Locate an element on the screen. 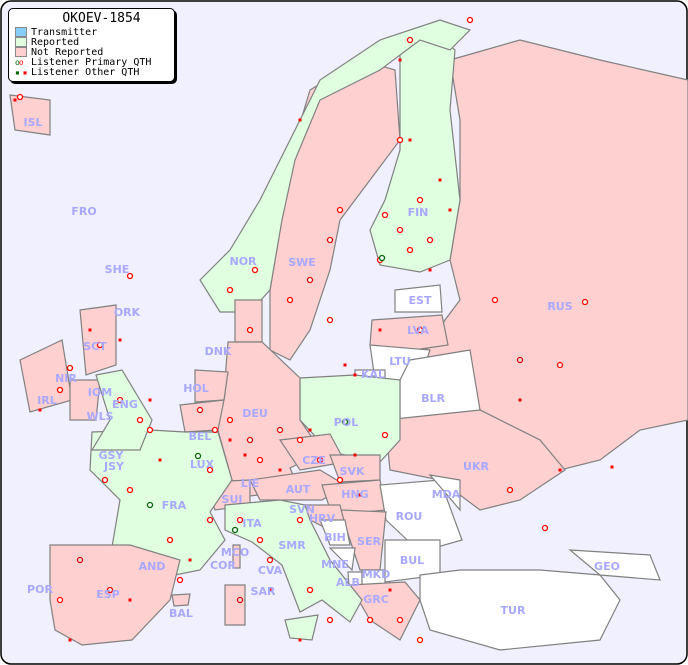 The width and height of the screenshot is (688, 665). country-label-isl: ISL is located at coordinates (32, 122).